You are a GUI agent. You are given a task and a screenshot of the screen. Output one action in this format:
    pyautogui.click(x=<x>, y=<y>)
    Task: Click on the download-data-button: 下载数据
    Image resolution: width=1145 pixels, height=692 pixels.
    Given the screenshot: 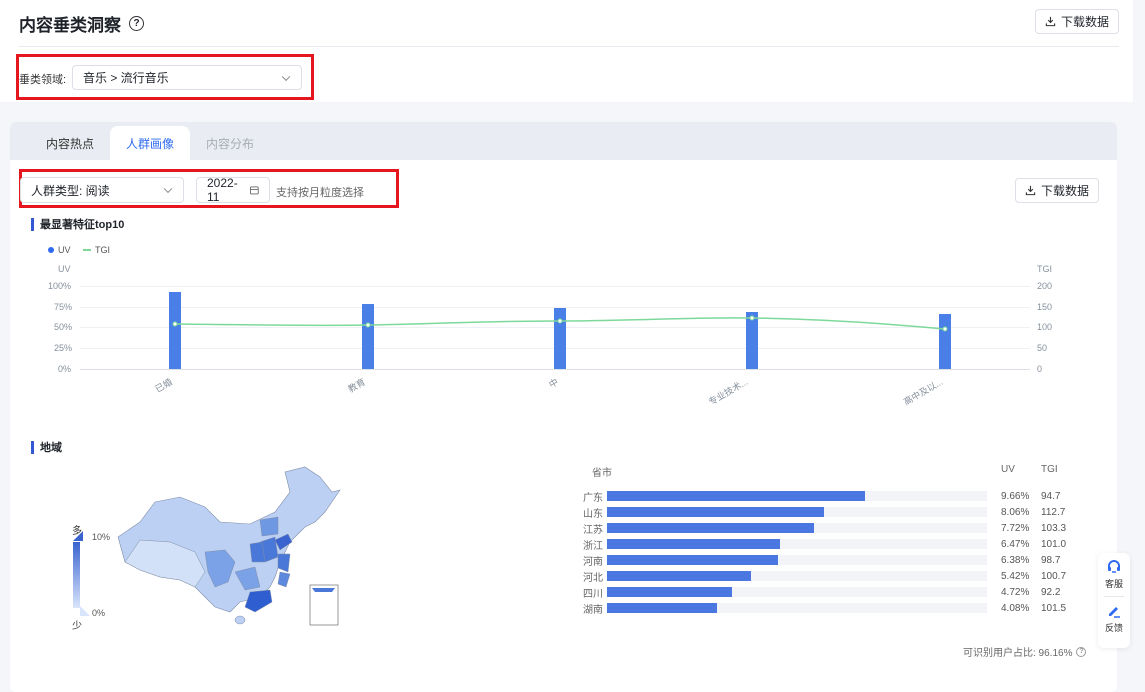 What is the action you would take?
    pyautogui.click(x=1077, y=21)
    